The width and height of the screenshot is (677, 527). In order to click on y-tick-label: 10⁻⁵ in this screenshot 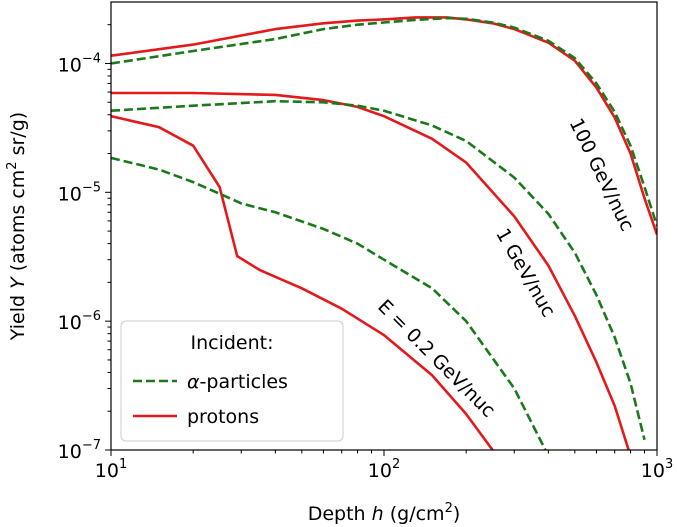, I will do `click(79, 192)`.